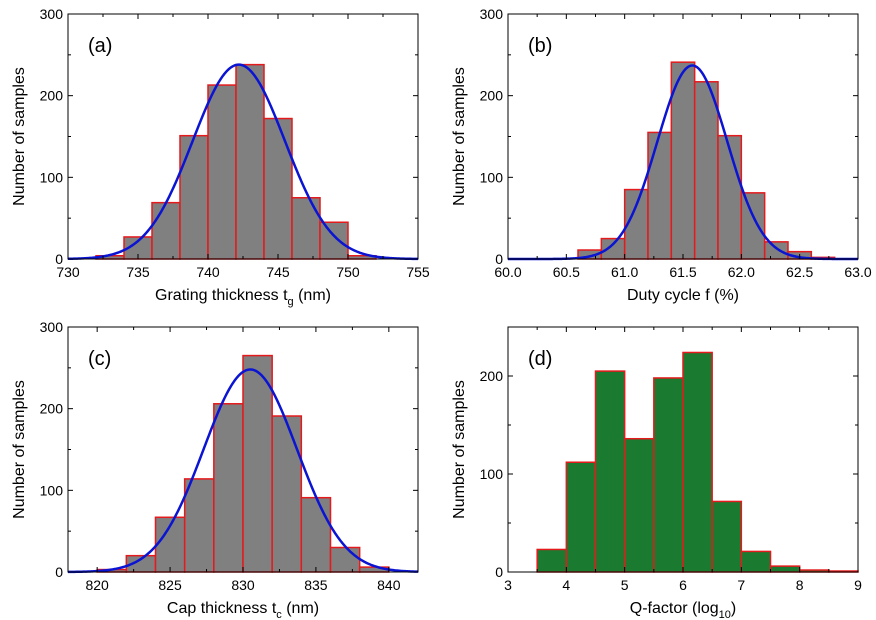 The image size is (876, 620). What do you see at coordinates (682, 272) in the screenshot?
I see `x-tick-label: 61.5` at bounding box center [682, 272].